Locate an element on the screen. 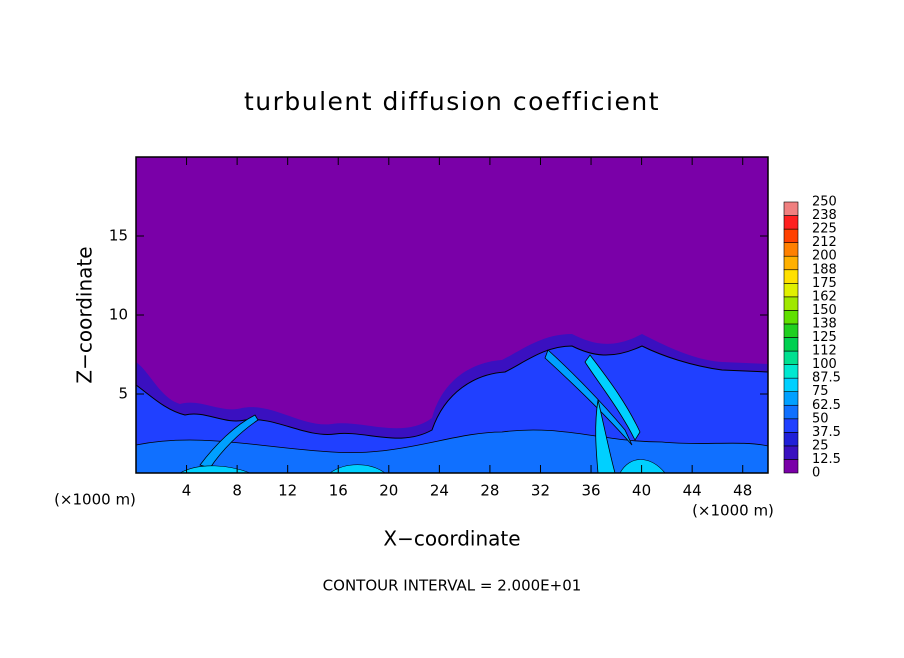 The image size is (904, 658). x-tick-label: 48 is located at coordinates (742, 491).